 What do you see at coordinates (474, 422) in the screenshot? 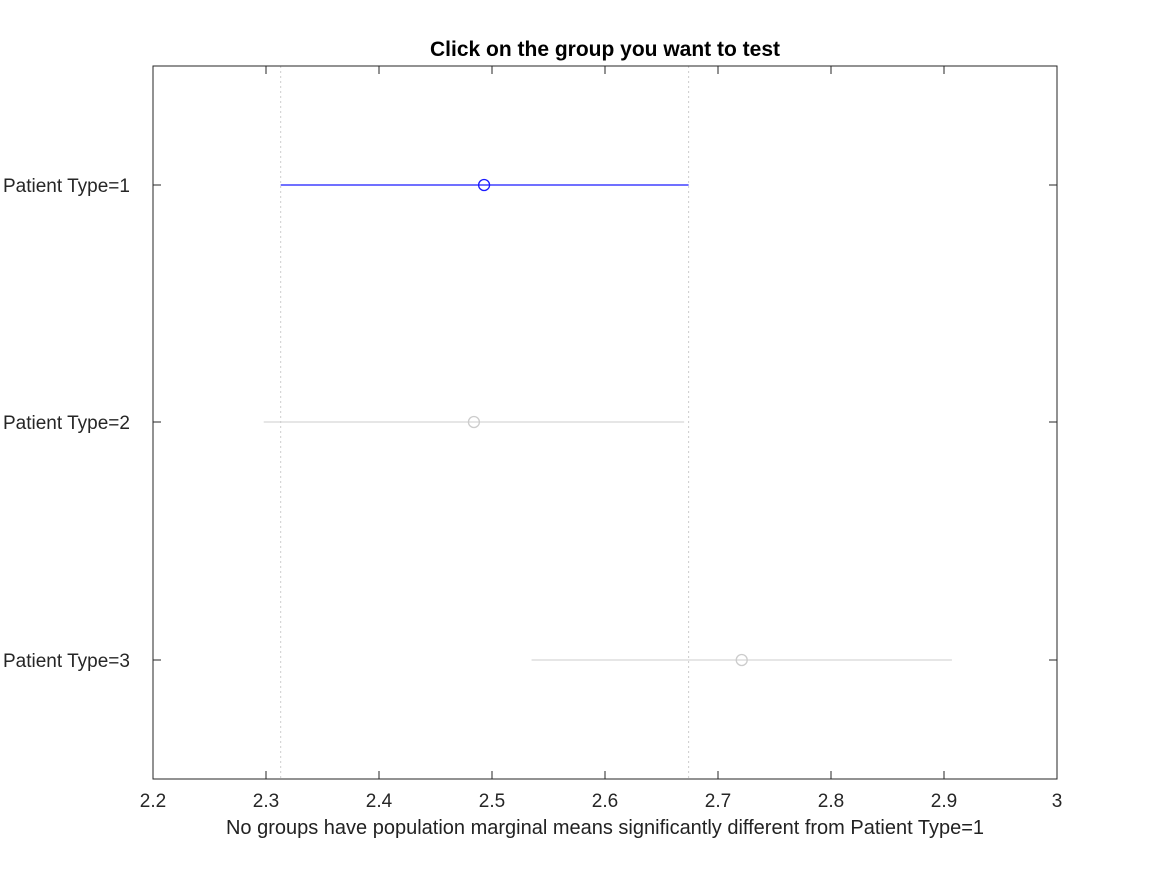
I see `group-2-mean-marker` at bounding box center [474, 422].